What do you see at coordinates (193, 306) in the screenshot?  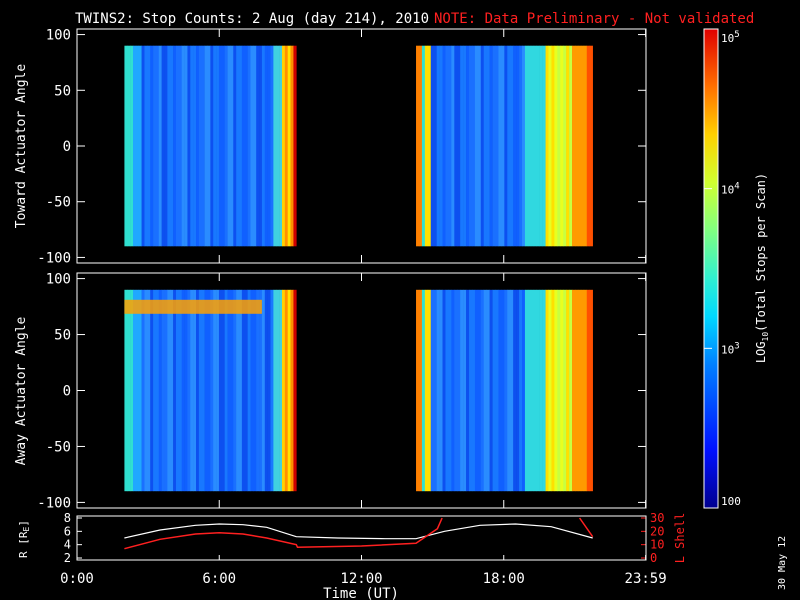 I see `heatmap-band` at bounding box center [193, 306].